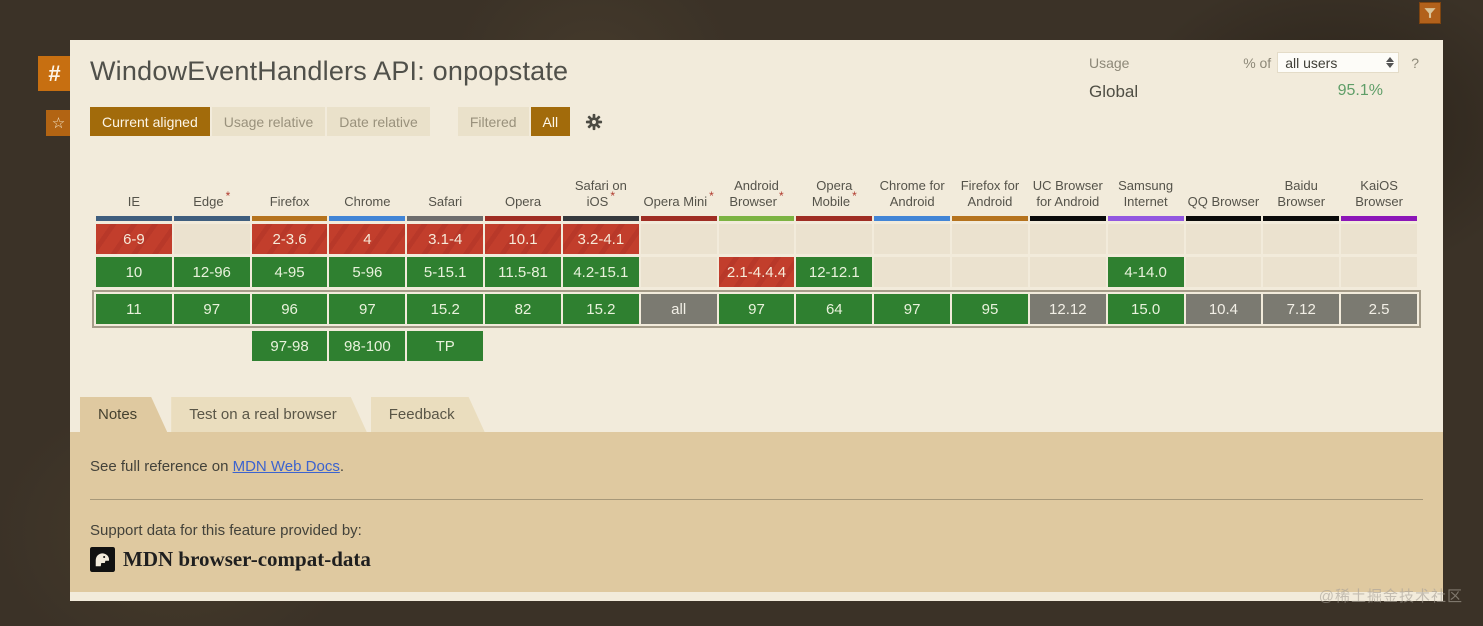  Describe the element at coordinates (445, 346) in the screenshot. I see `cell-safari-r3: TP` at that location.